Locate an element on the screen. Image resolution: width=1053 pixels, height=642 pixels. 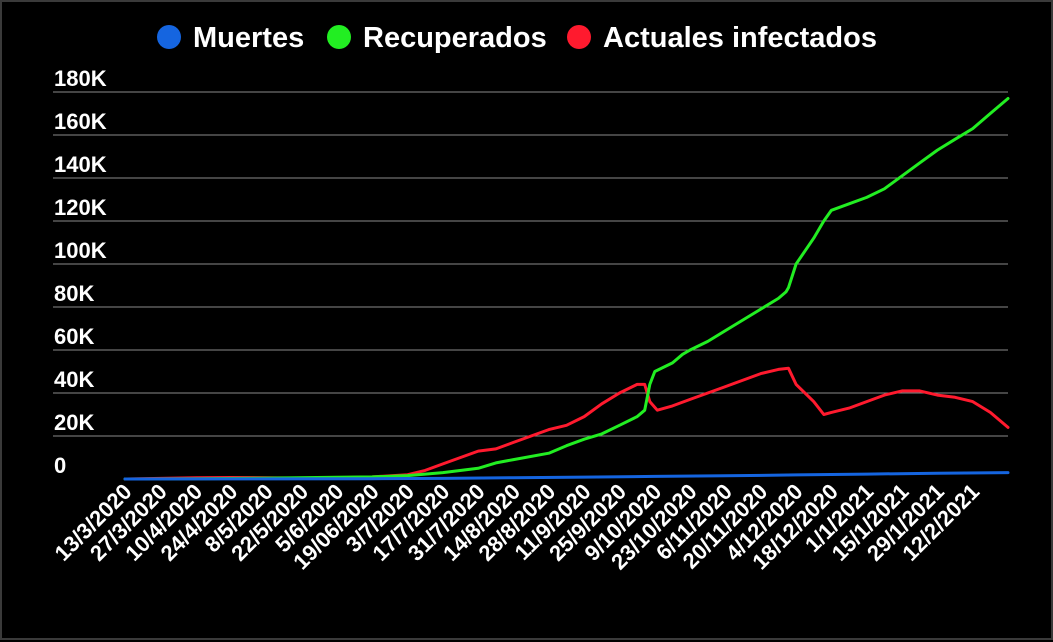
legend: Muertes Recuperados Actuales infectados is located at coordinates (517, 38).